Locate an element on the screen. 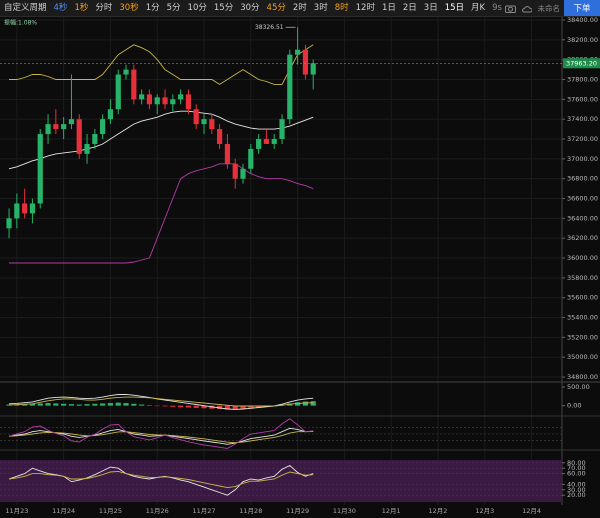  period-option: 3日 is located at coordinates (430, 8).